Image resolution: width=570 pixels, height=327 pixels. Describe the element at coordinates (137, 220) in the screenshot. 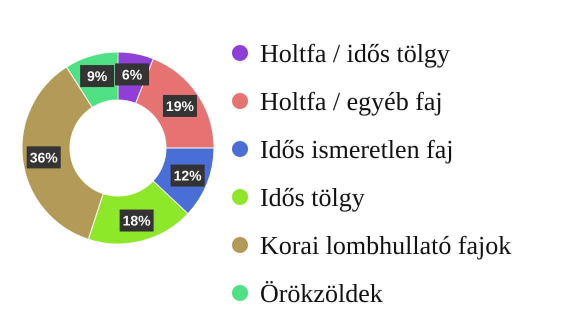

I see `data-label: 18%` at that location.